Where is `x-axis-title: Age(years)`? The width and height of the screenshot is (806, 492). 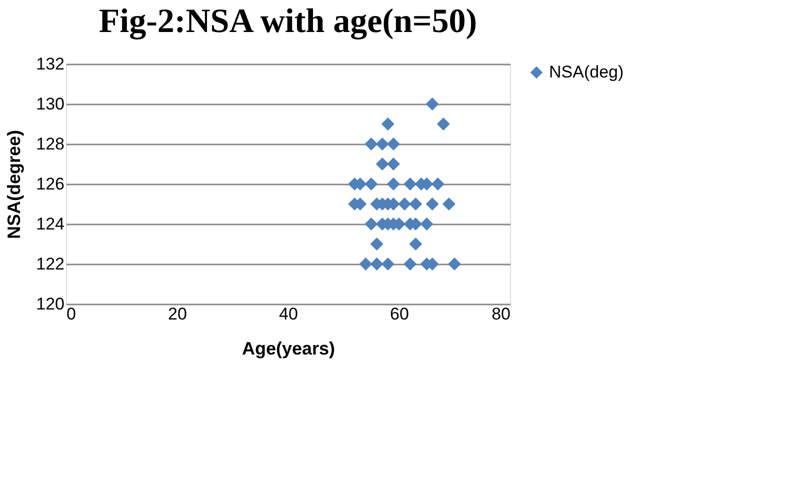 x-axis-title: Age(years) is located at coordinates (289, 348).